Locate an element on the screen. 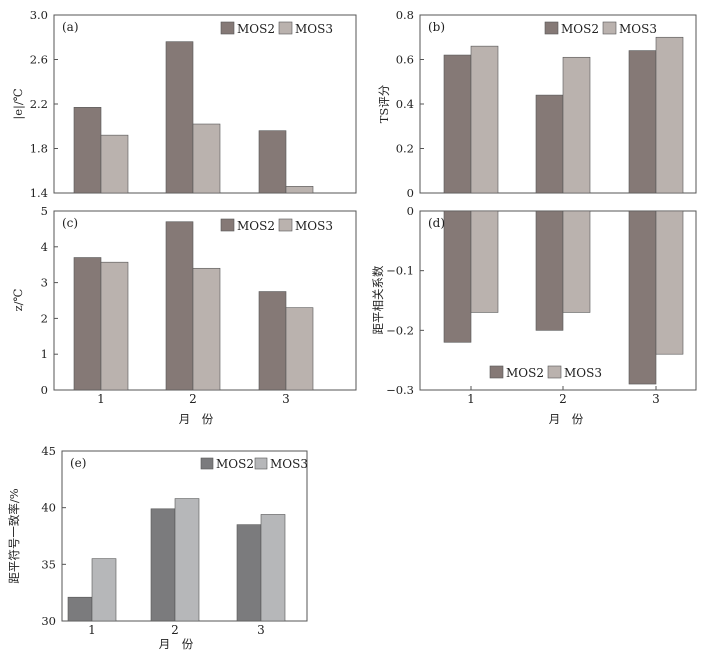 The height and width of the screenshot is (664, 713). panel-label: (d) is located at coordinates (436, 223).